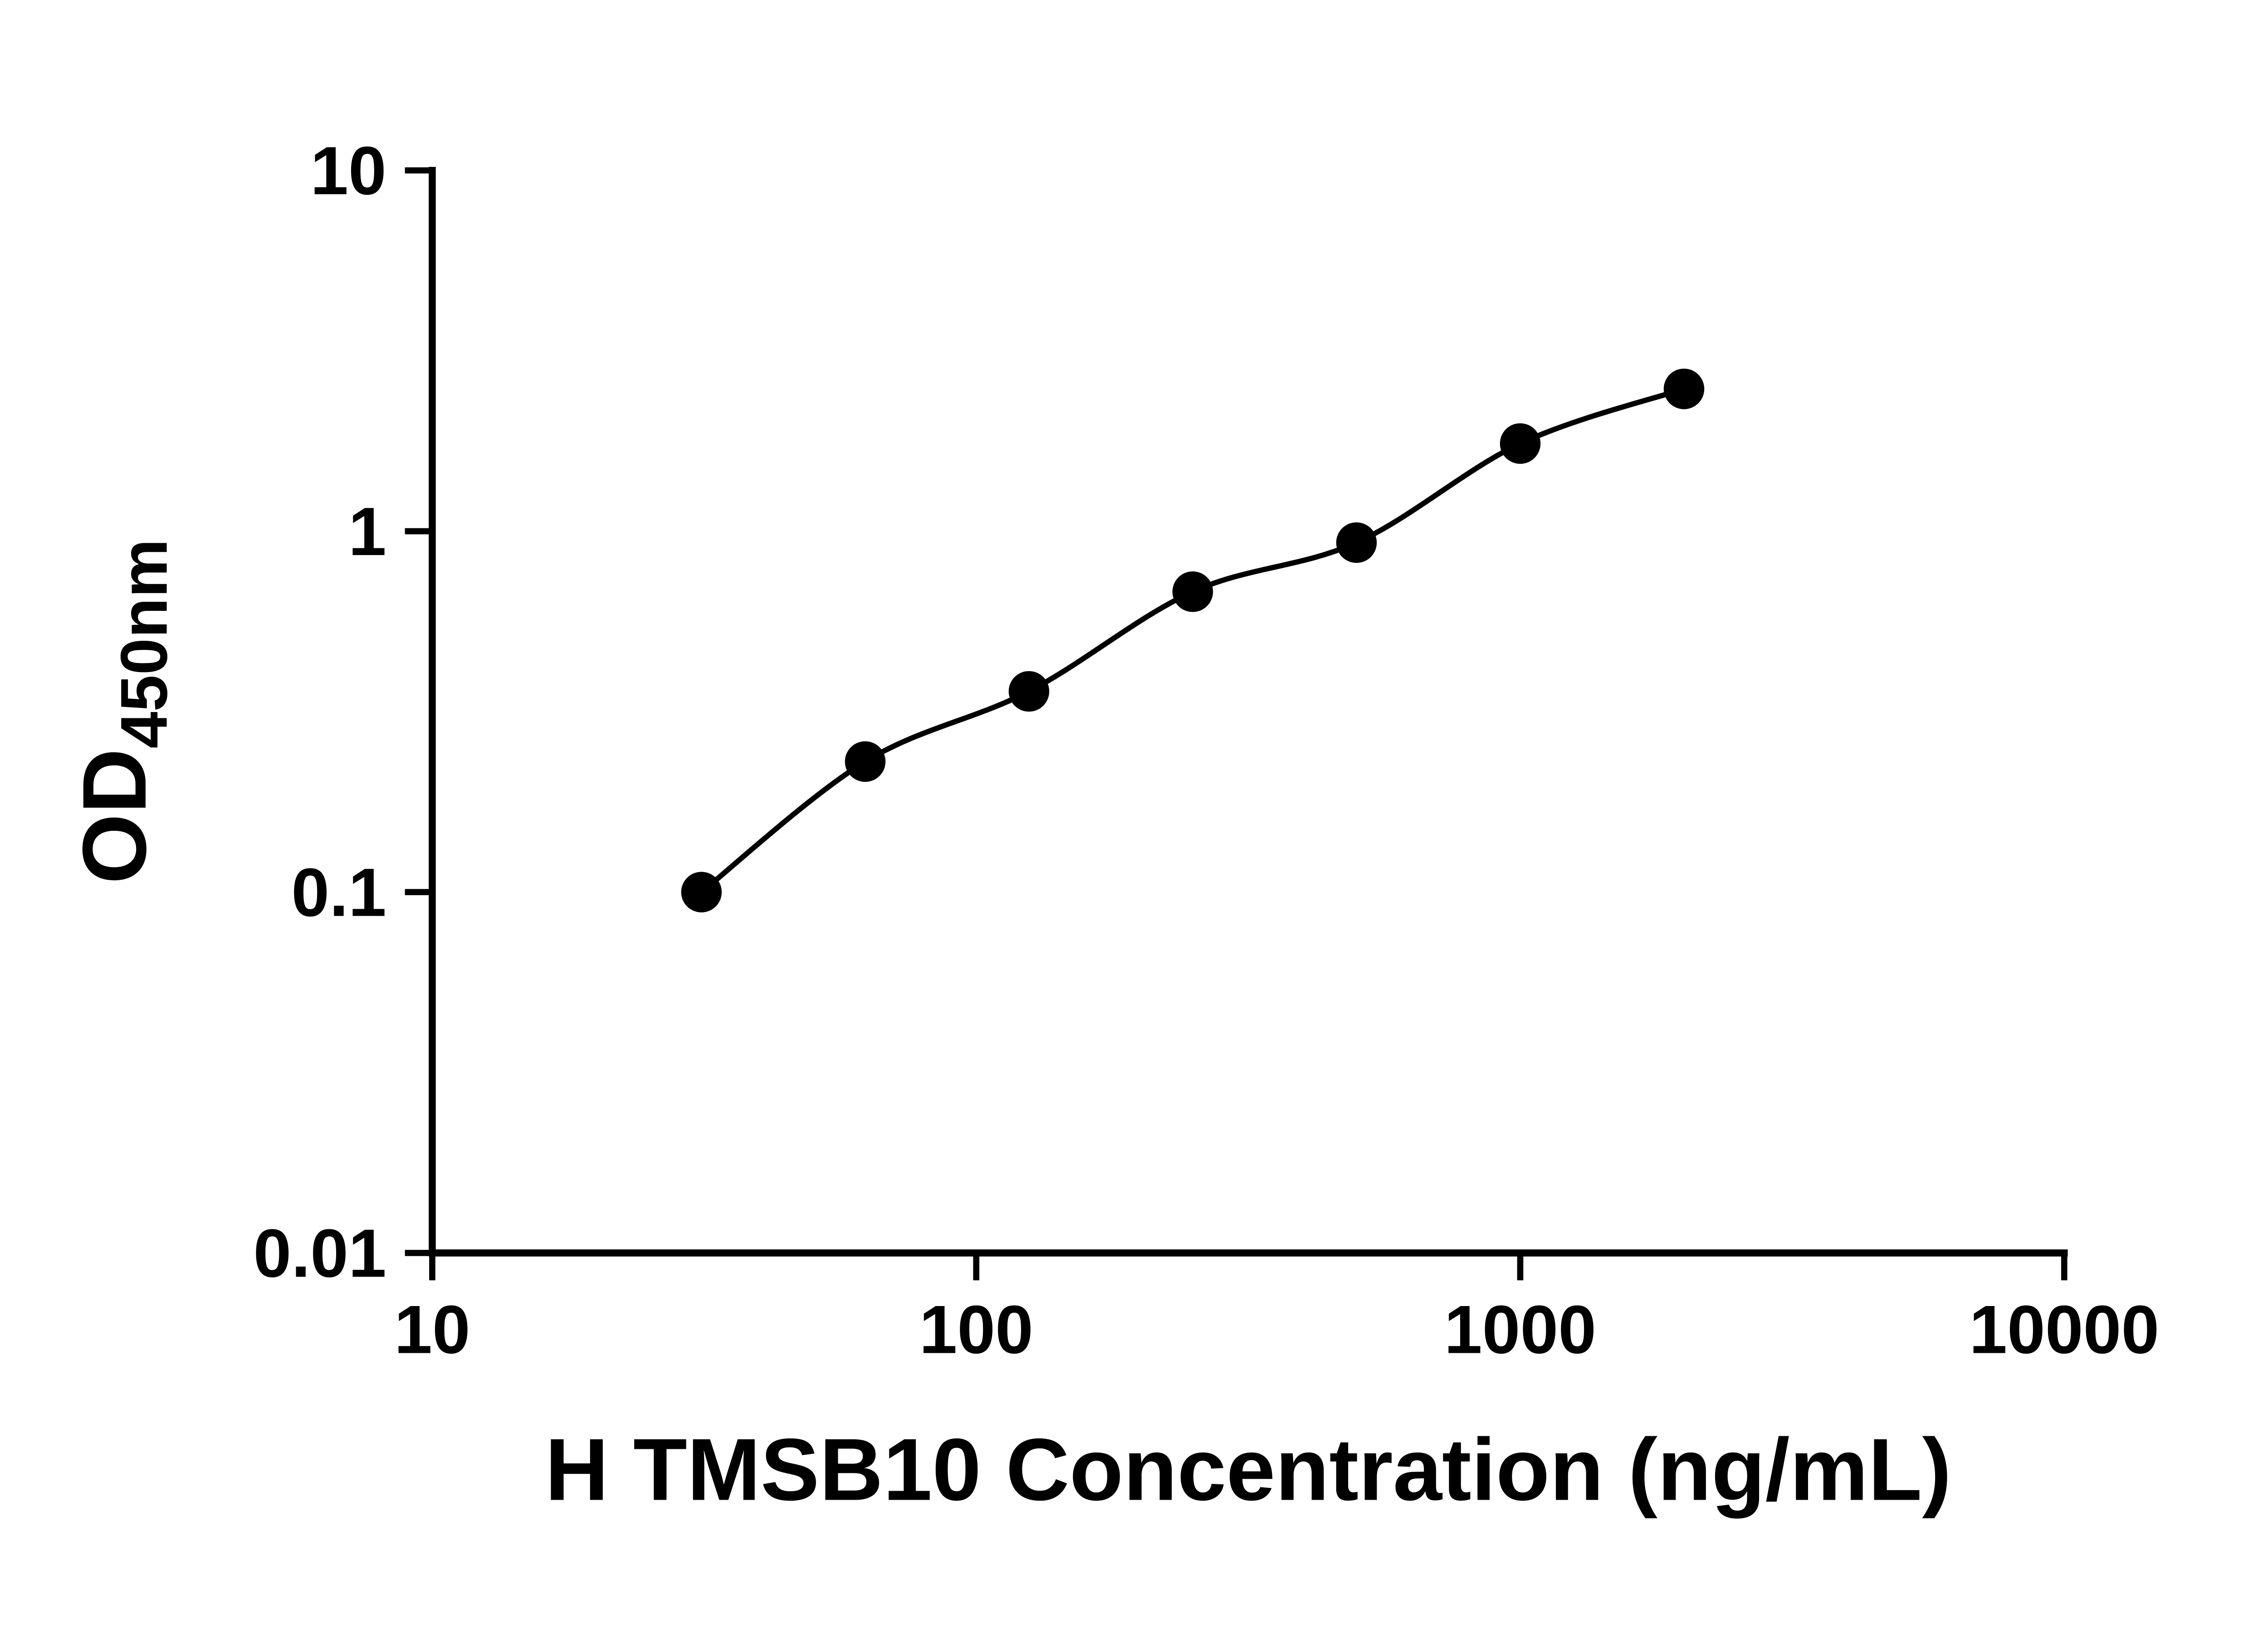 The width and height of the screenshot is (2268, 1638). I want to click on y-axis-tick-label: 0.1, so click(339, 893).